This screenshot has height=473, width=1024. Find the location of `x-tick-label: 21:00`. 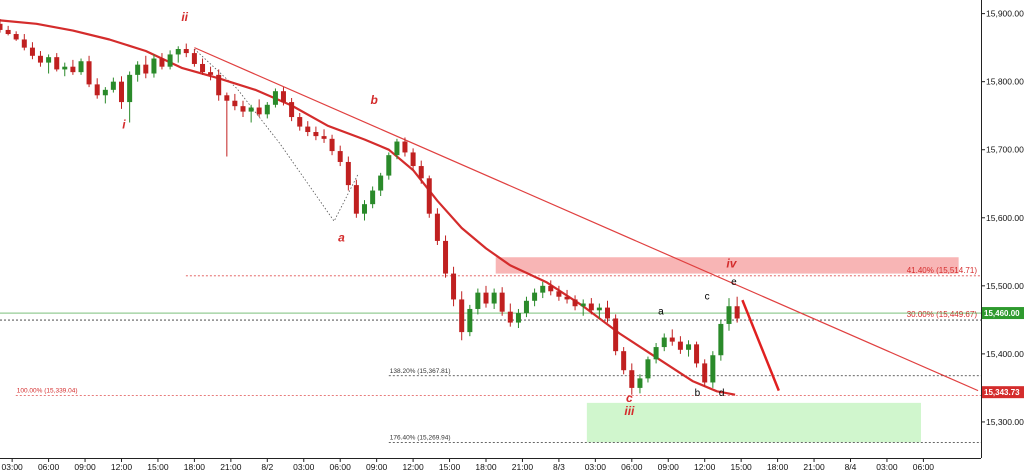

x-tick-label: 21:00 is located at coordinates (523, 467).